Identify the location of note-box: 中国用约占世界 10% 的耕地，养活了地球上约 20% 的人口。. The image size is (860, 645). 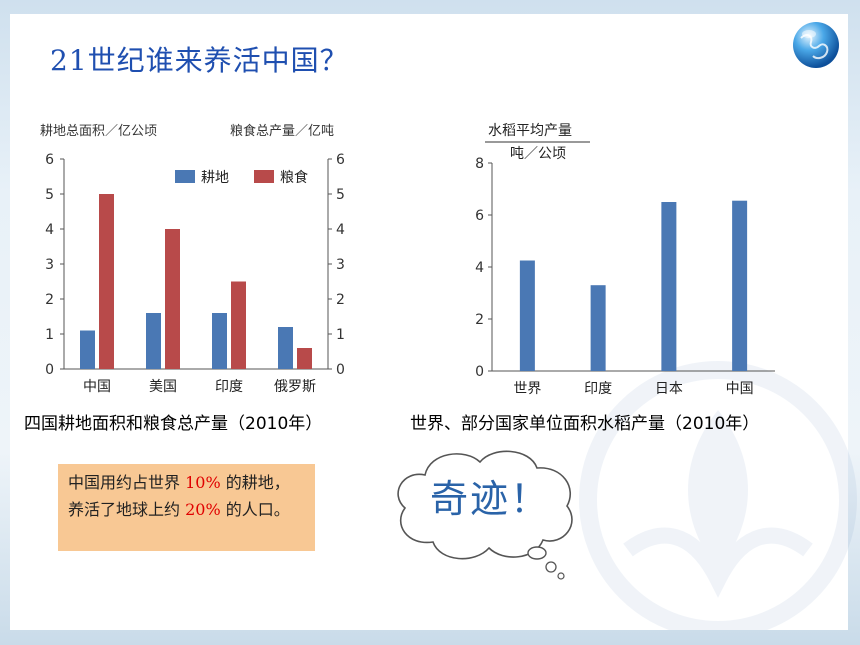
(186, 507).